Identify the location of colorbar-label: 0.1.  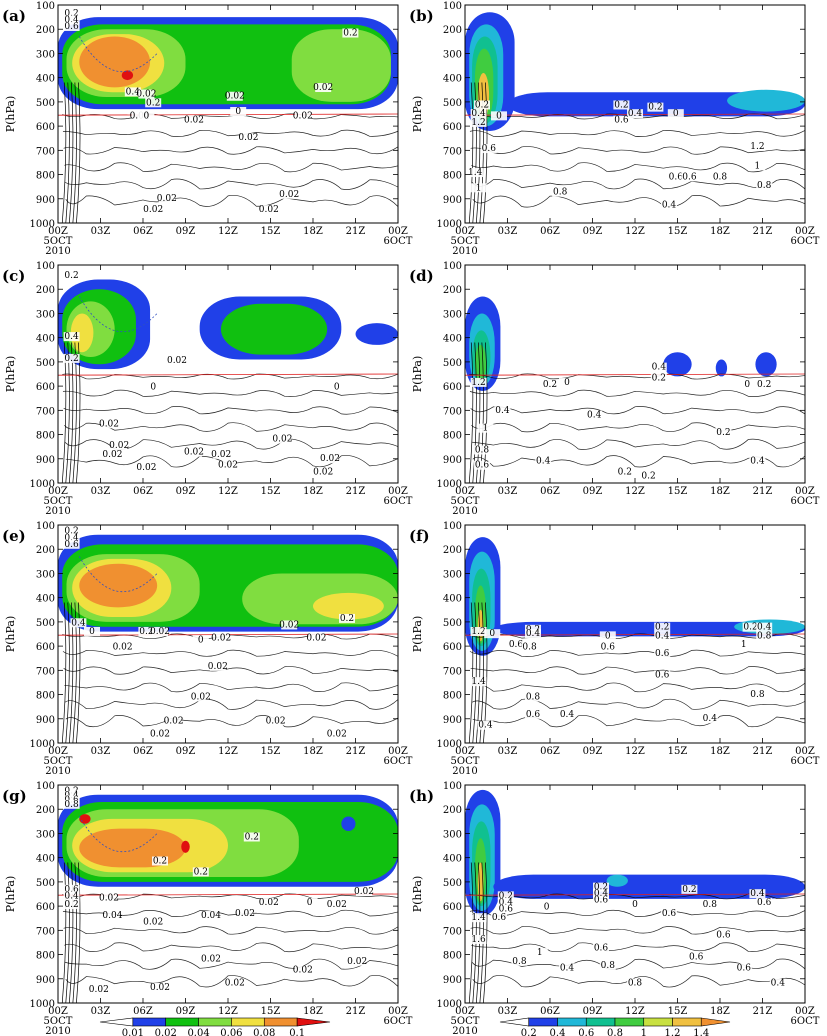
(297, 1032).